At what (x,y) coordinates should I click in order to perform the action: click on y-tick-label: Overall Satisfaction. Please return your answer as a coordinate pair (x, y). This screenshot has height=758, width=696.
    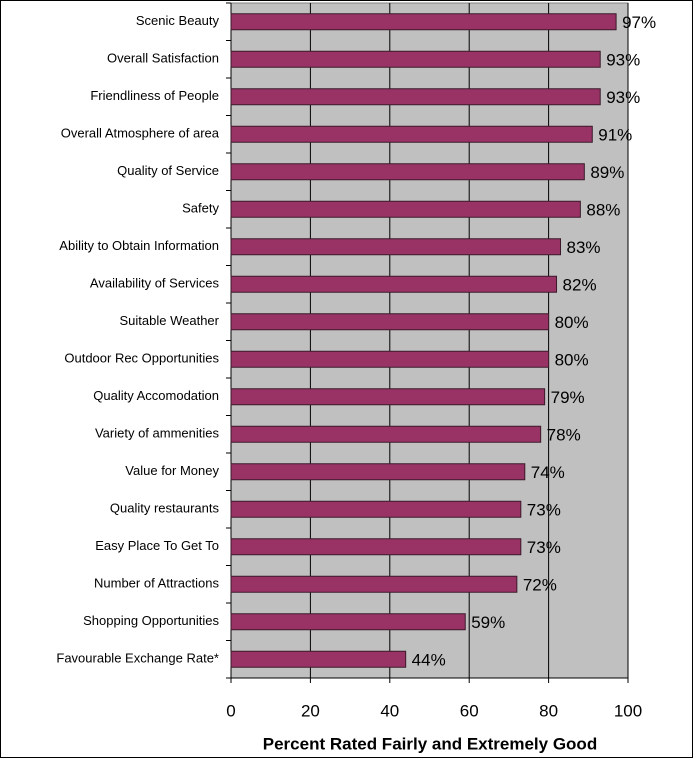
    Looking at the image, I should click on (163, 58).